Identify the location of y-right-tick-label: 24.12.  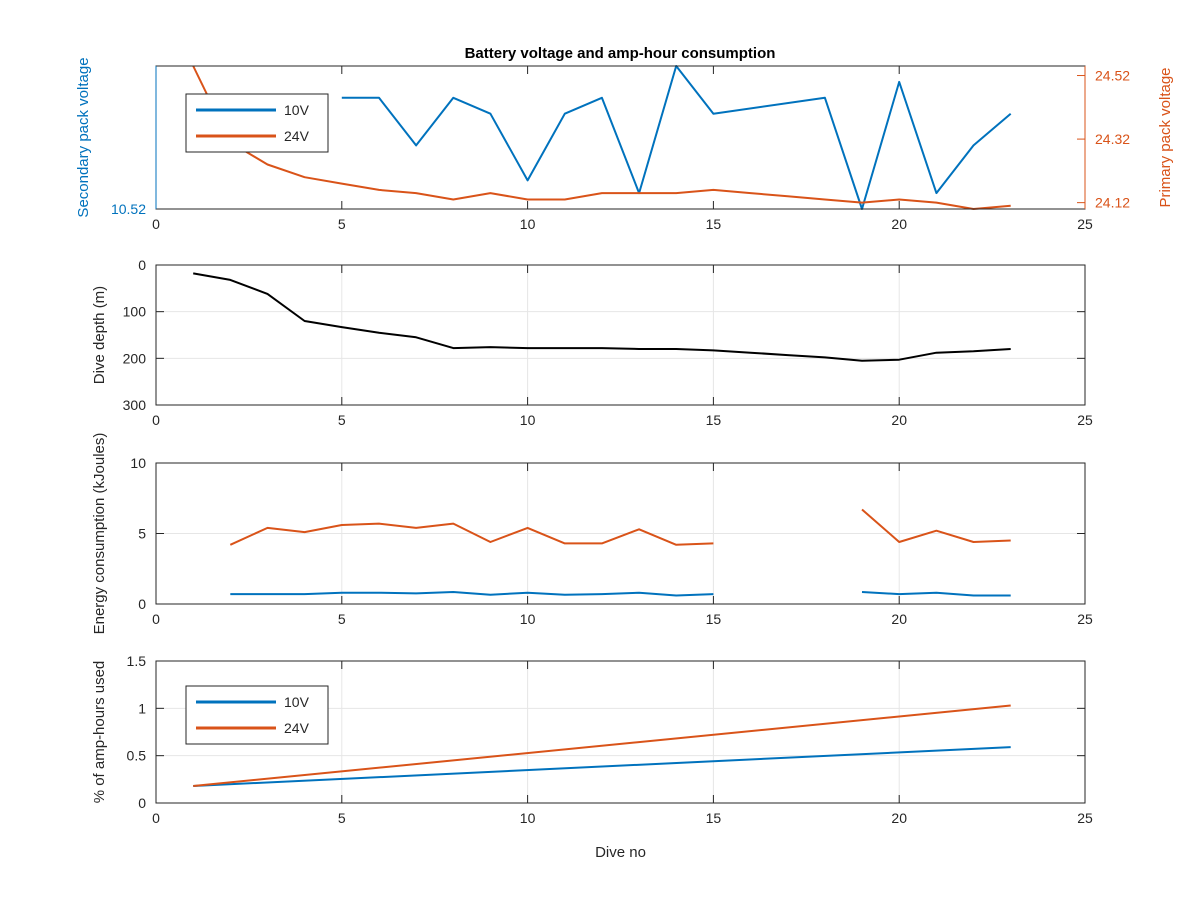
(1112, 203).